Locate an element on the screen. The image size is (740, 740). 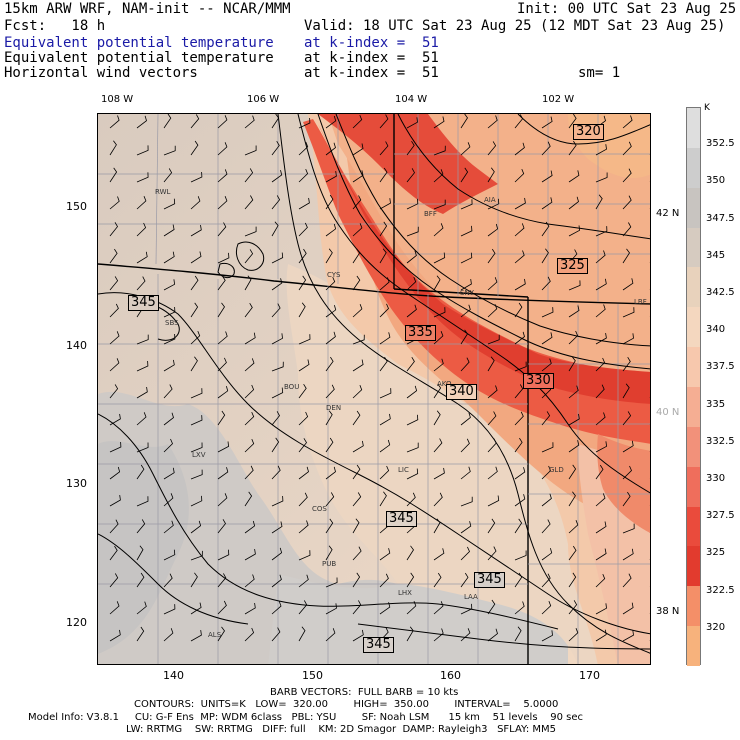
y-axis-label: 130 is located at coordinates (76, 483).